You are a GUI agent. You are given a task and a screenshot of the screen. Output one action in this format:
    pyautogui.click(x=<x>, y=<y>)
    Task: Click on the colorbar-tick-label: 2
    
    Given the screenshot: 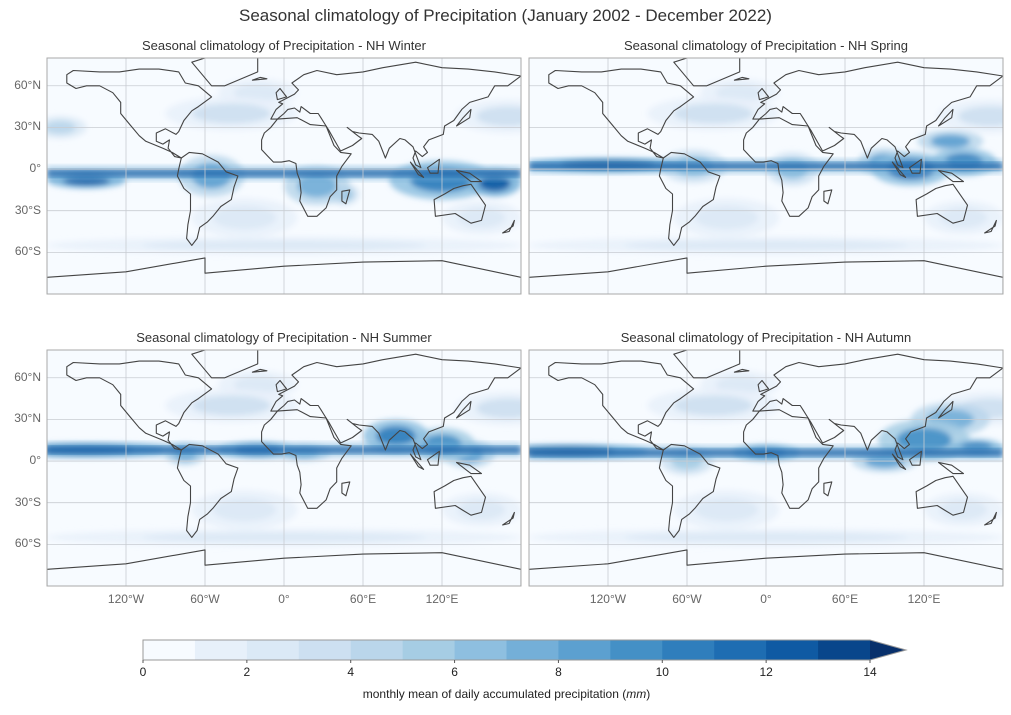 What is the action you would take?
    pyautogui.click(x=247, y=672)
    